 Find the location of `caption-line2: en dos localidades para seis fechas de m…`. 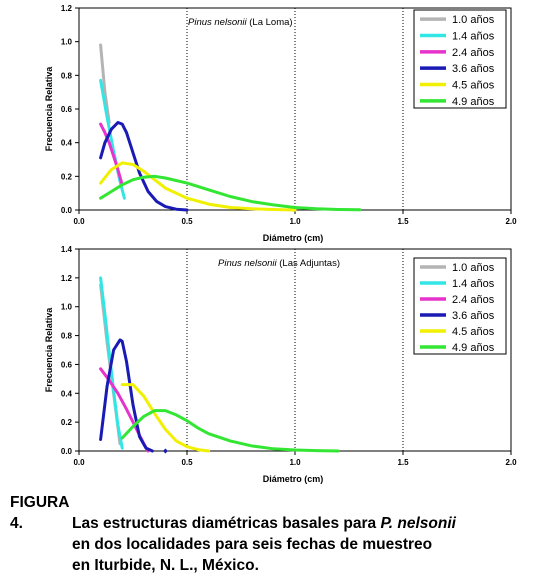

caption-line2: en dos localidades para seis fechas de m… is located at coordinates (252, 544).